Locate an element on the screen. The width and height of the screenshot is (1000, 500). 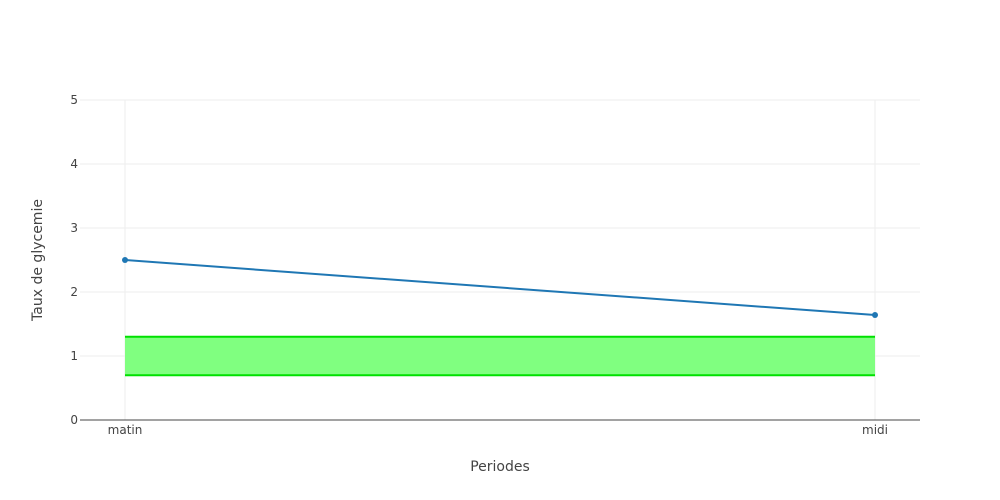
y-tick-label: 3 is located at coordinates (74, 228).